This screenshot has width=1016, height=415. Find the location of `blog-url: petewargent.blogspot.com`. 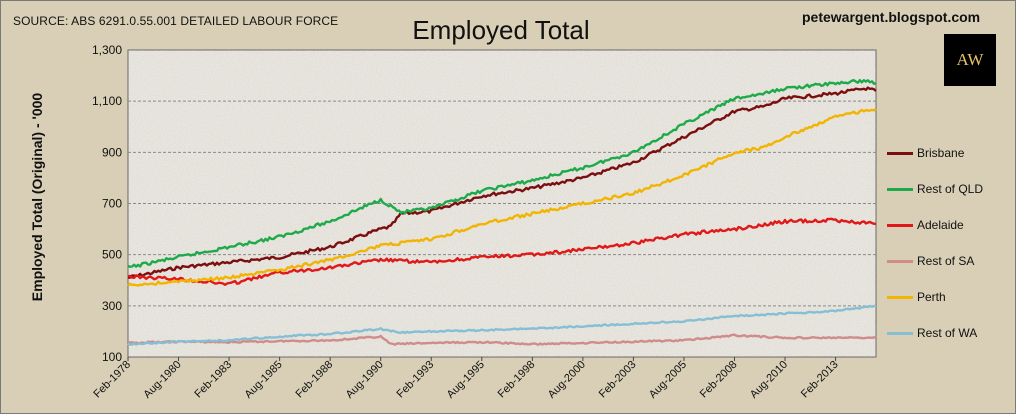

blog-url: petewargent.blogspot.com is located at coordinates (891, 17).